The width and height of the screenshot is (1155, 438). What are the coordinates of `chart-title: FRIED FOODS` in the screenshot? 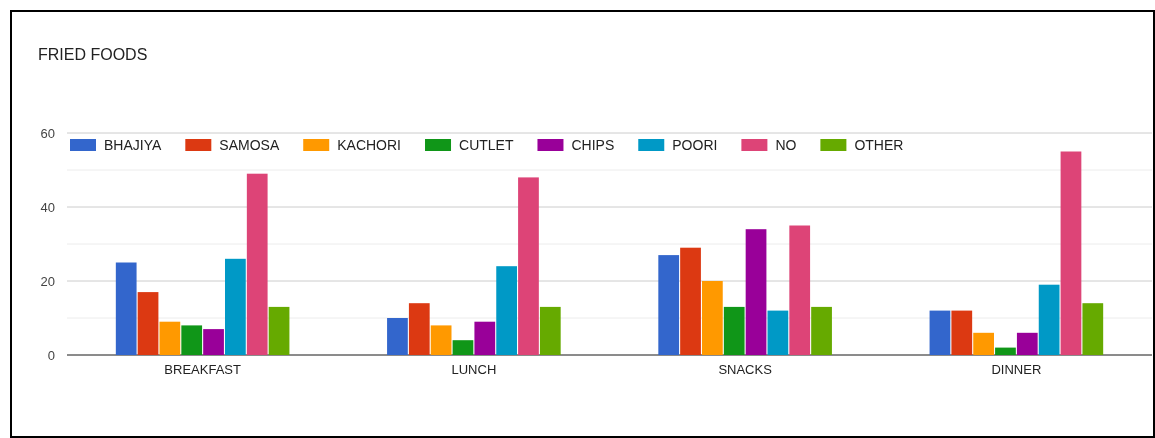 It's located at (93, 54).